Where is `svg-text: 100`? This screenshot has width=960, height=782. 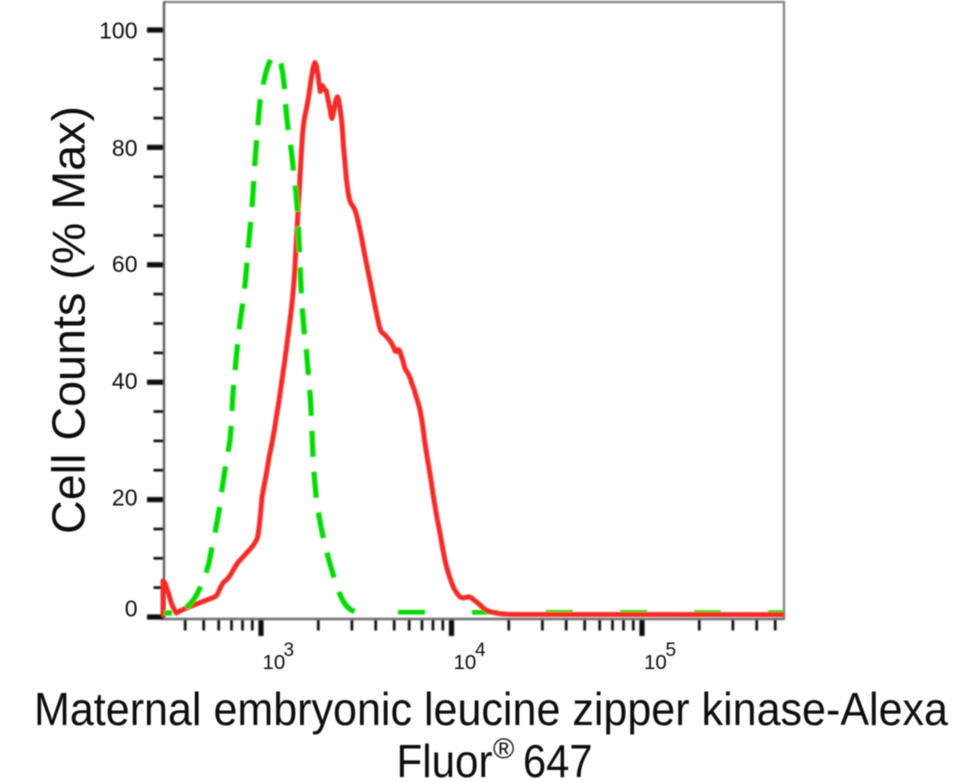
svg-text: 100 is located at coordinates (118, 31).